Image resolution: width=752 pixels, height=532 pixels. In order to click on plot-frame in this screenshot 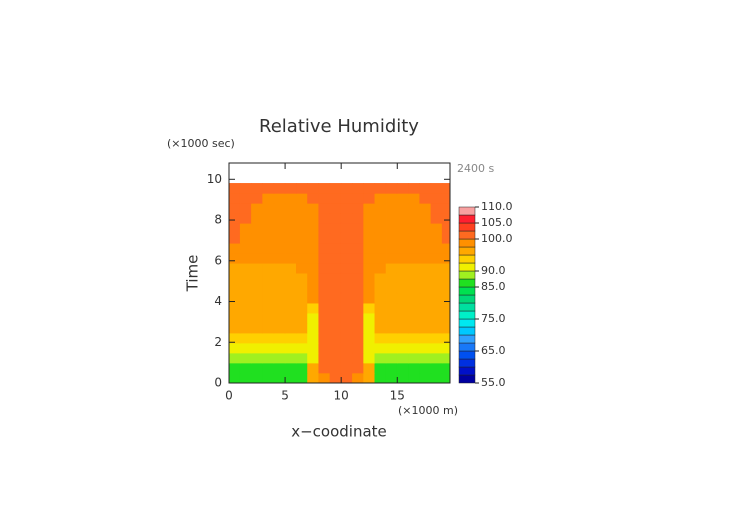, I will do `click(339, 273)`.